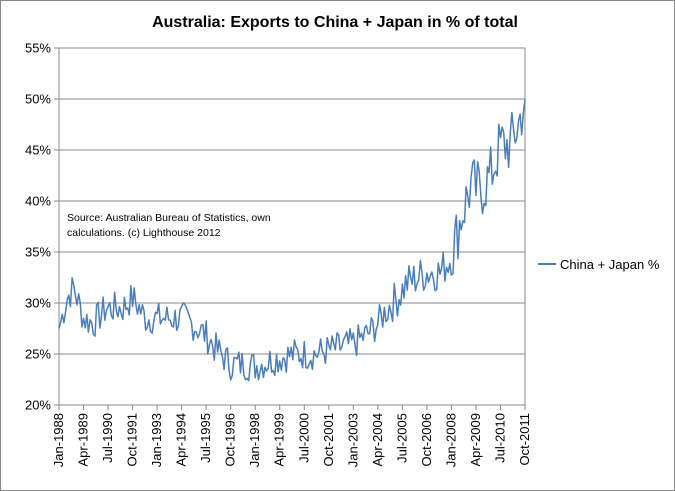  I want to click on legend: China + Japan %, so click(599, 264).